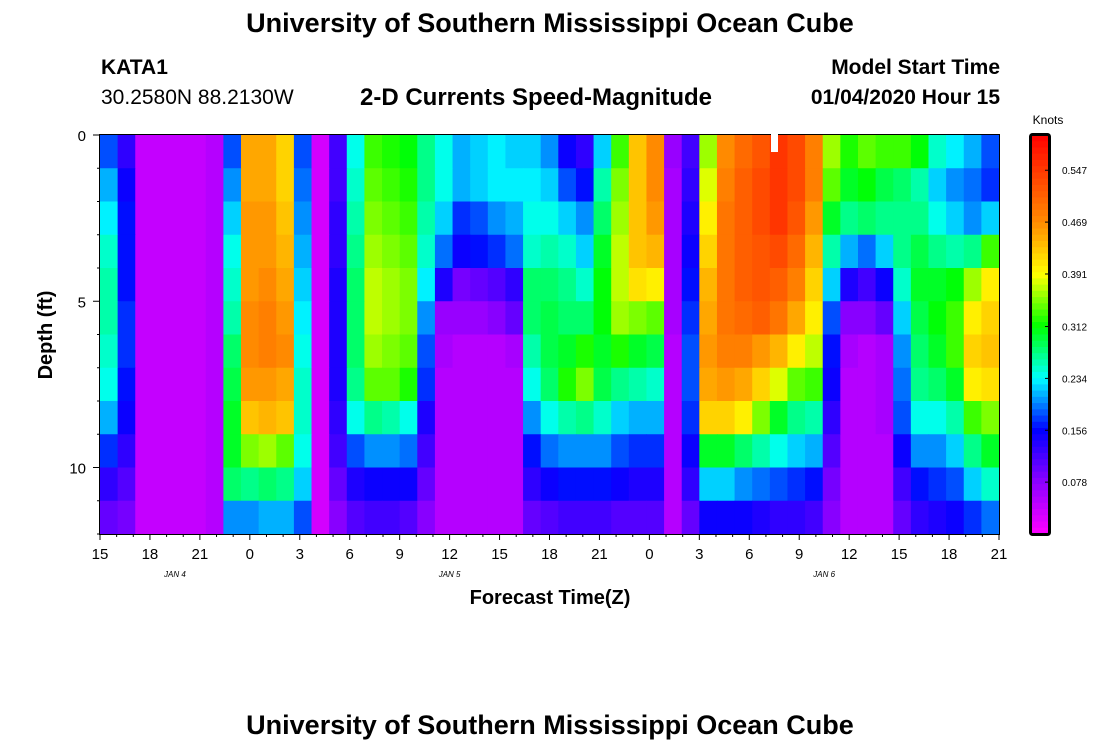 The height and width of the screenshot is (750, 1100). What do you see at coordinates (849, 554) in the screenshot?
I see `x-tick-label: 12` at bounding box center [849, 554].